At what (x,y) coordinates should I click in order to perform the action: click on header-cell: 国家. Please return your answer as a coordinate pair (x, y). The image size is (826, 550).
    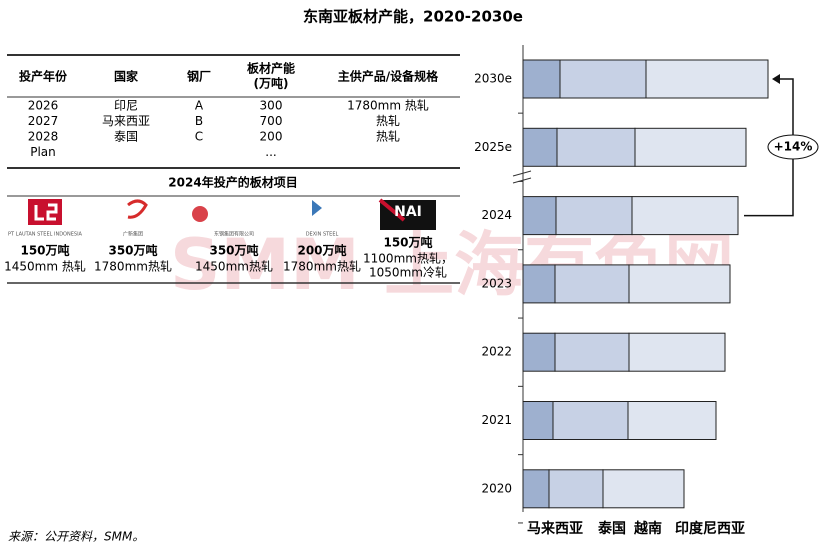
    Looking at the image, I should click on (126, 76).